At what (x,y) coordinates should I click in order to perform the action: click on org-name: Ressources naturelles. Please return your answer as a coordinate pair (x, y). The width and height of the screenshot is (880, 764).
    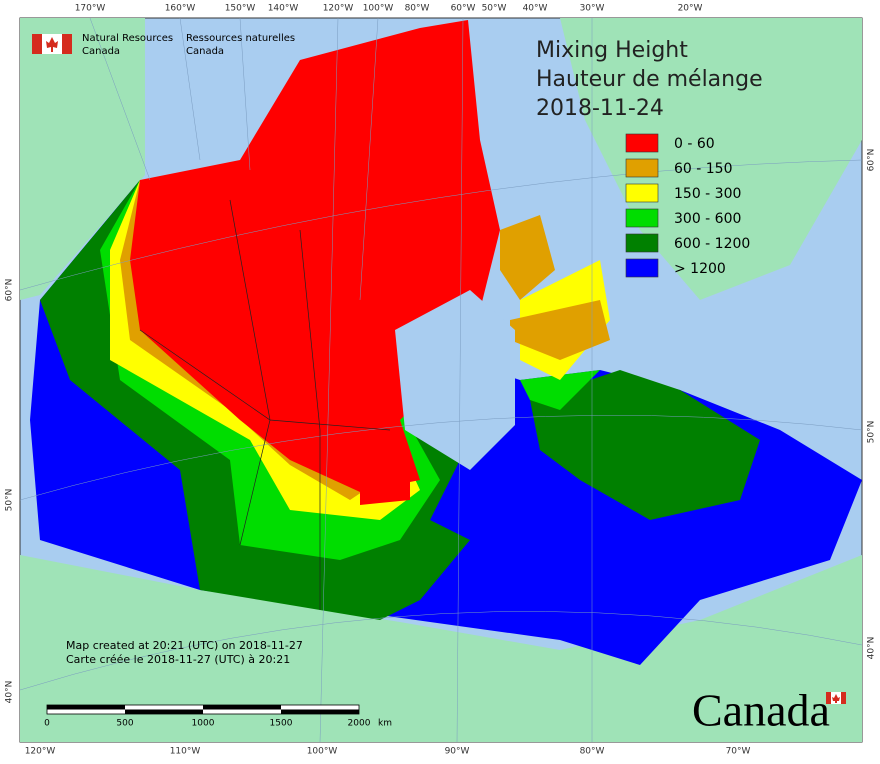
    Looking at the image, I should click on (240, 38).